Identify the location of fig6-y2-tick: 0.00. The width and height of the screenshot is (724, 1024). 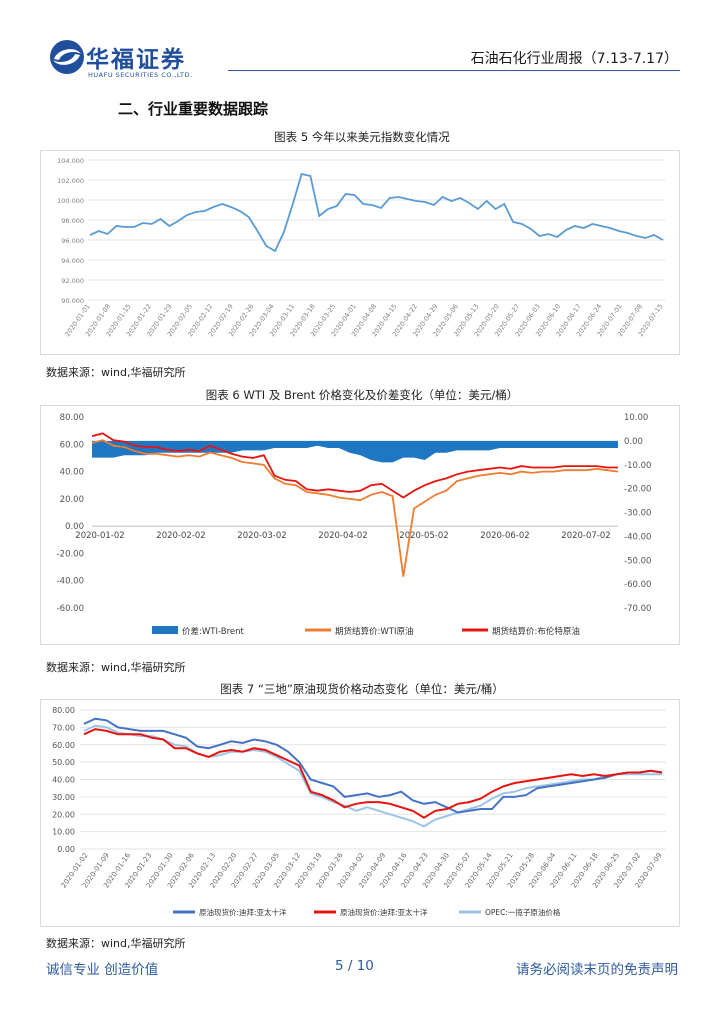
(633, 442).